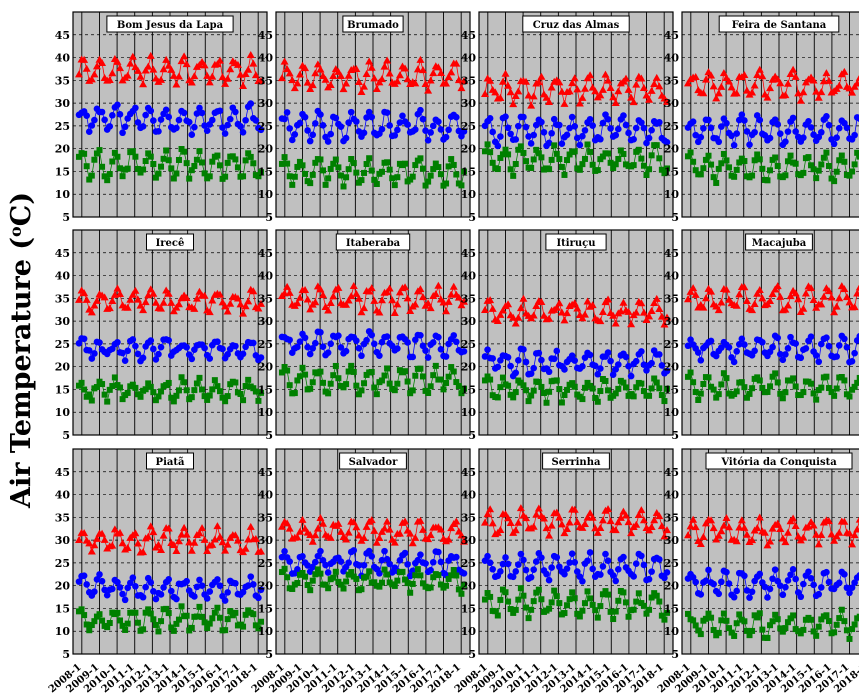 This screenshot has width=859, height=699. I want to click on y-tick-label: 25, so click(265, 126).